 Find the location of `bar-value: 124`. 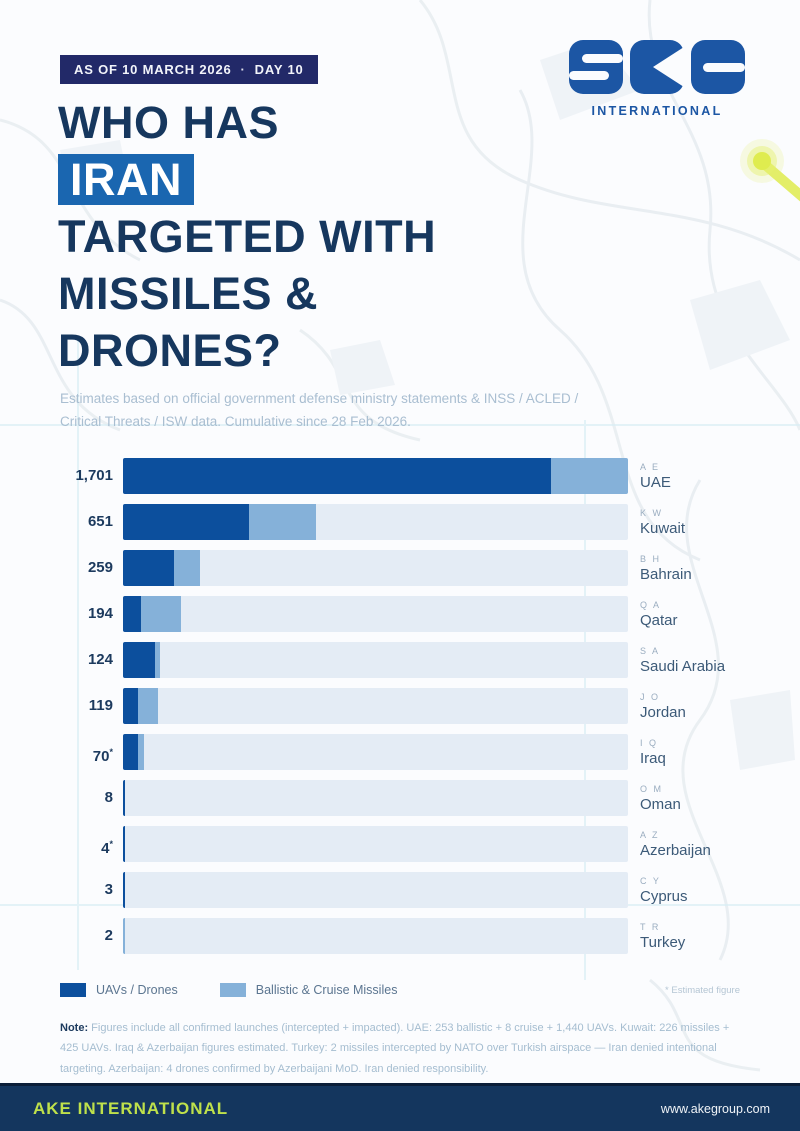

bar-value: 124 is located at coordinates (100, 659).